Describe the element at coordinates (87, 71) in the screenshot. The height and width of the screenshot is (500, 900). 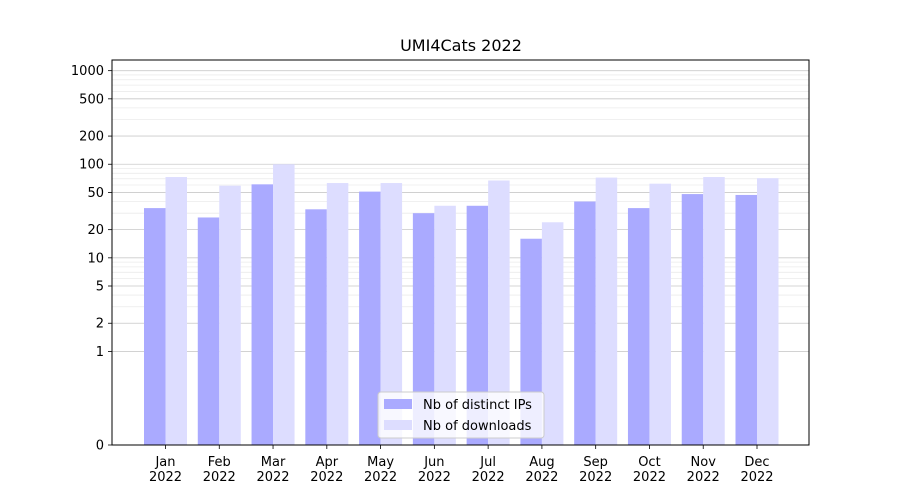
I see `y-tick-label: 1000` at that location.